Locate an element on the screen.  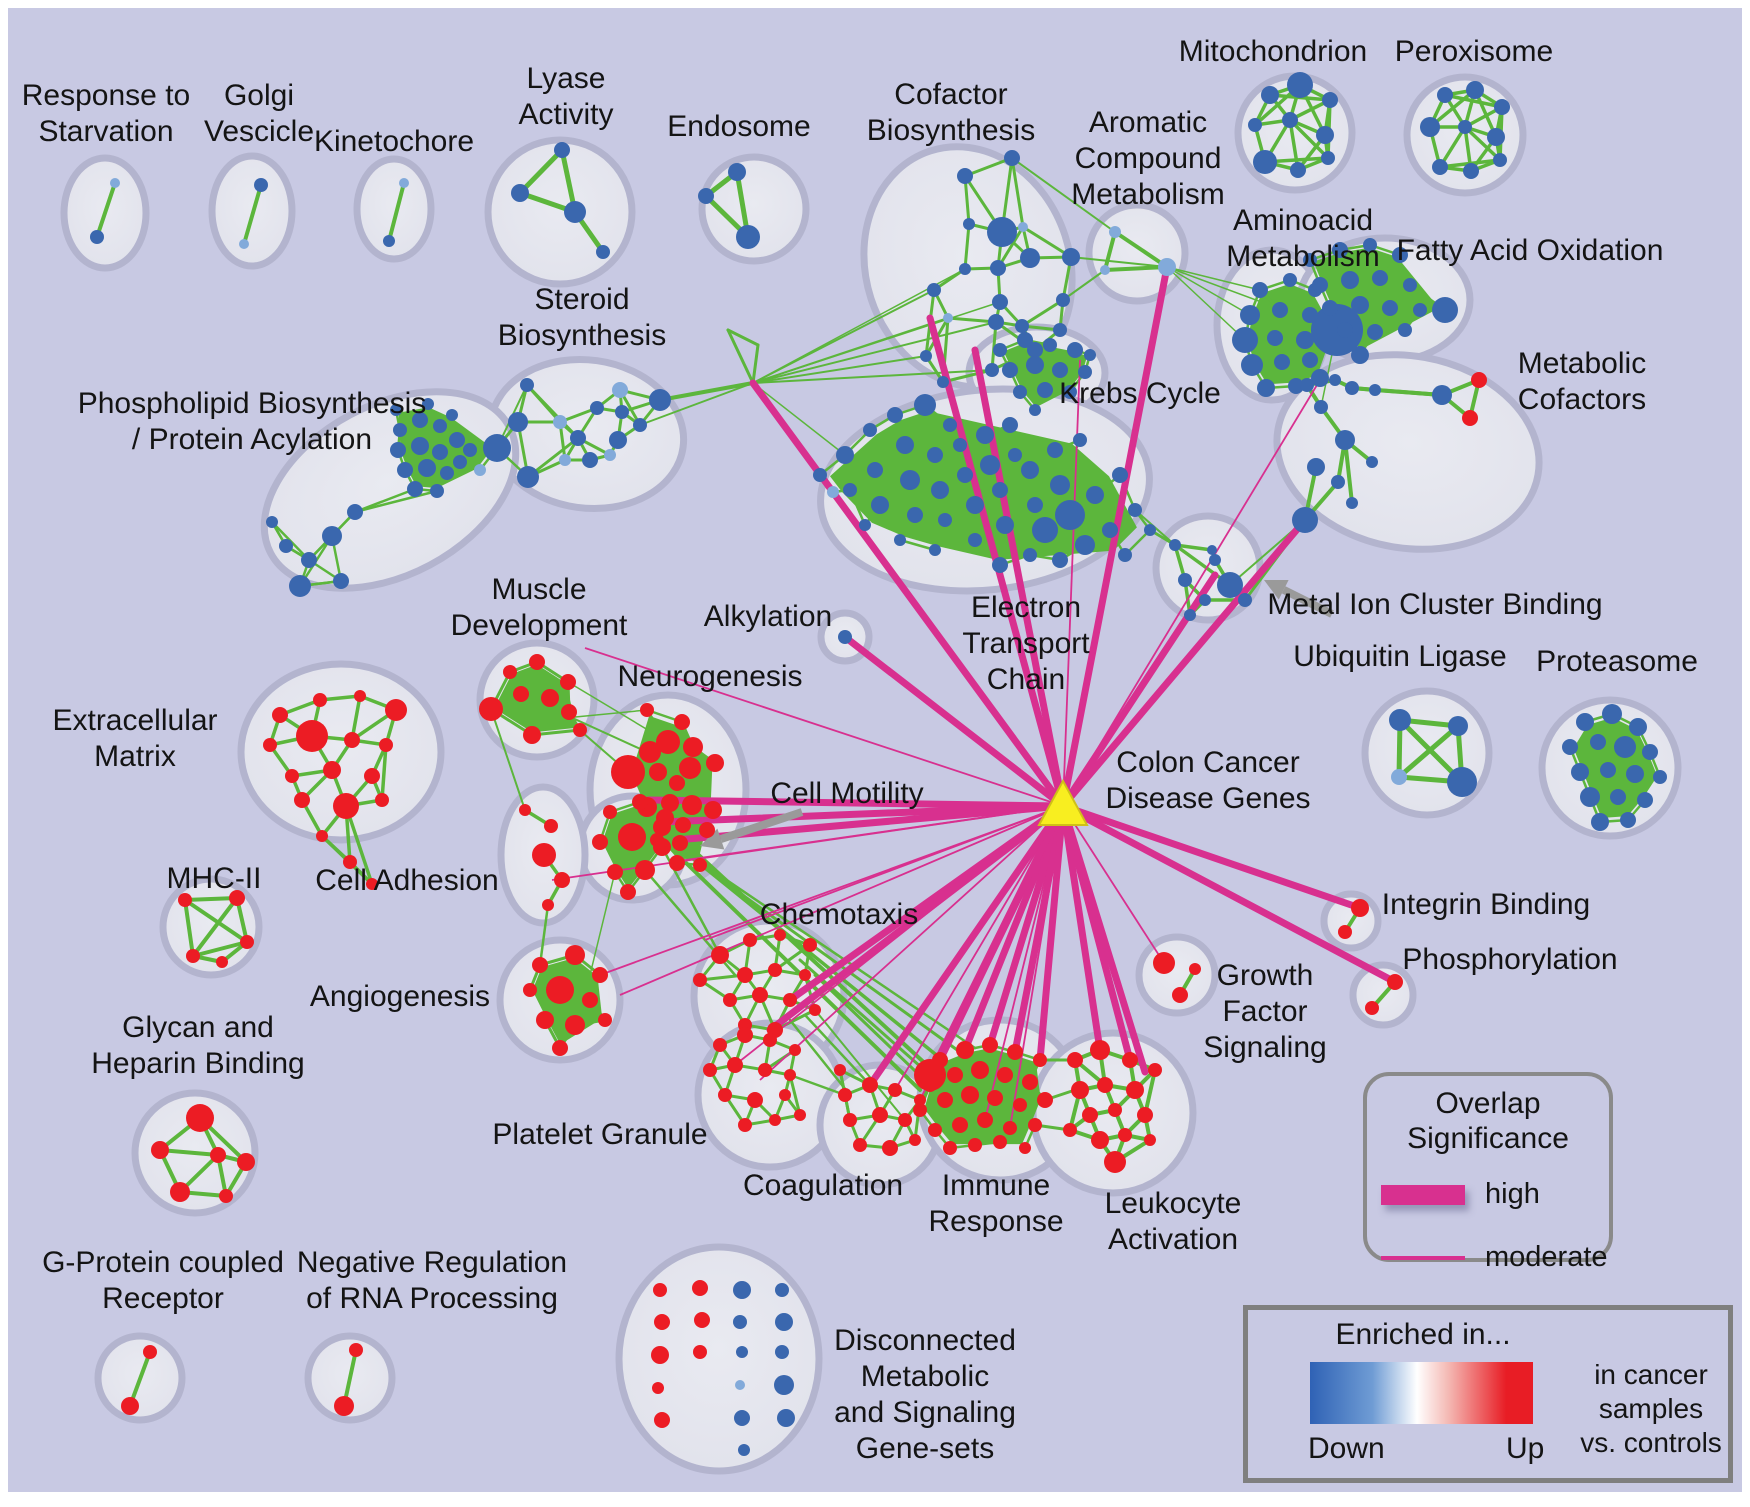
gene-set-node-lyase-activity is located at coordinates (562, 150).